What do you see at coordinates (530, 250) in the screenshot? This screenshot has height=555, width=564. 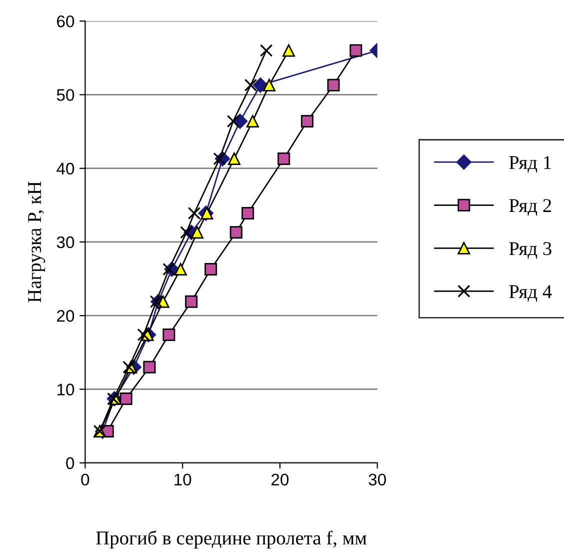 I see `legend-label: Ряд 3` at bounding box center [530, 250].